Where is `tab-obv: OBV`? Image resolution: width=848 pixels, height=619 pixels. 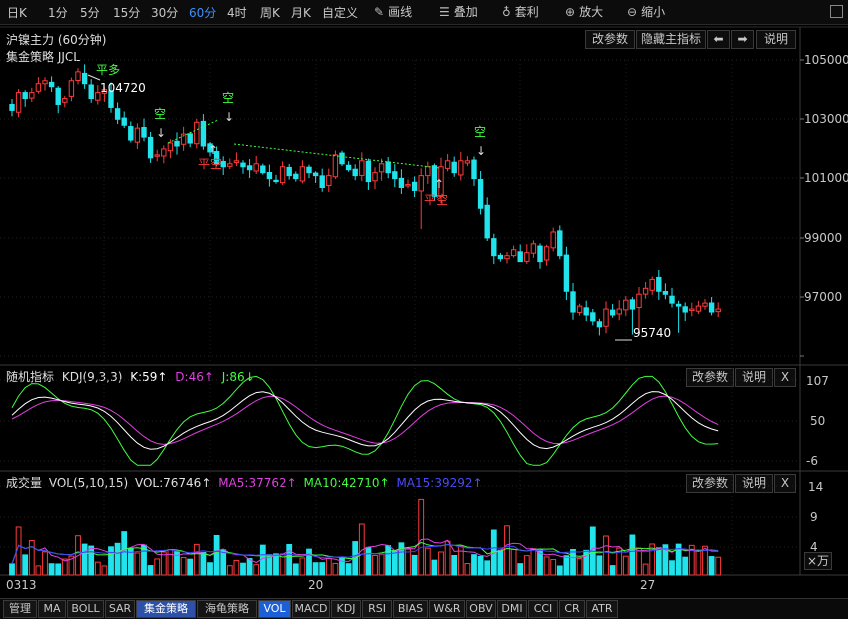
tab-obv: OBV is located at coordinates (481, 609).